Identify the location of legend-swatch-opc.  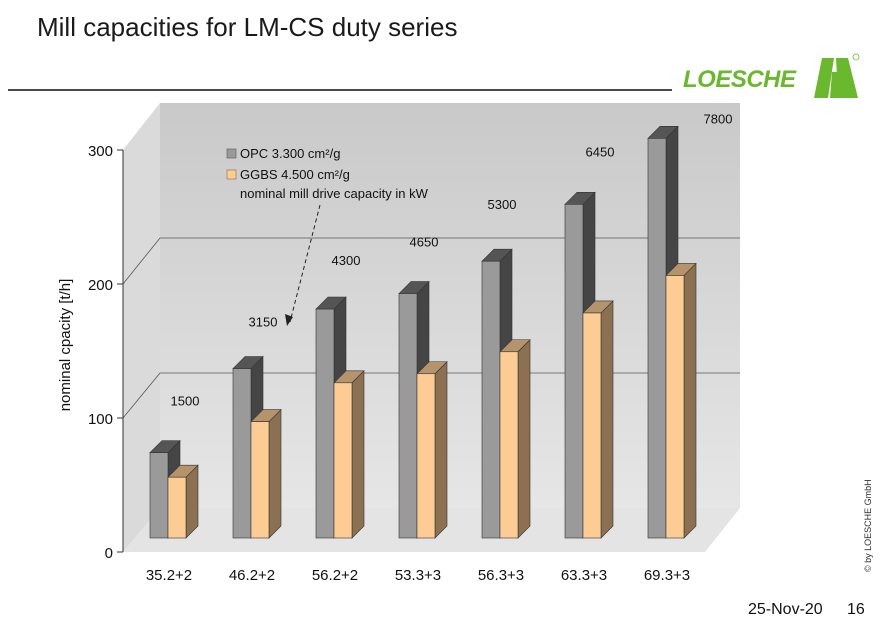
(231, 153).